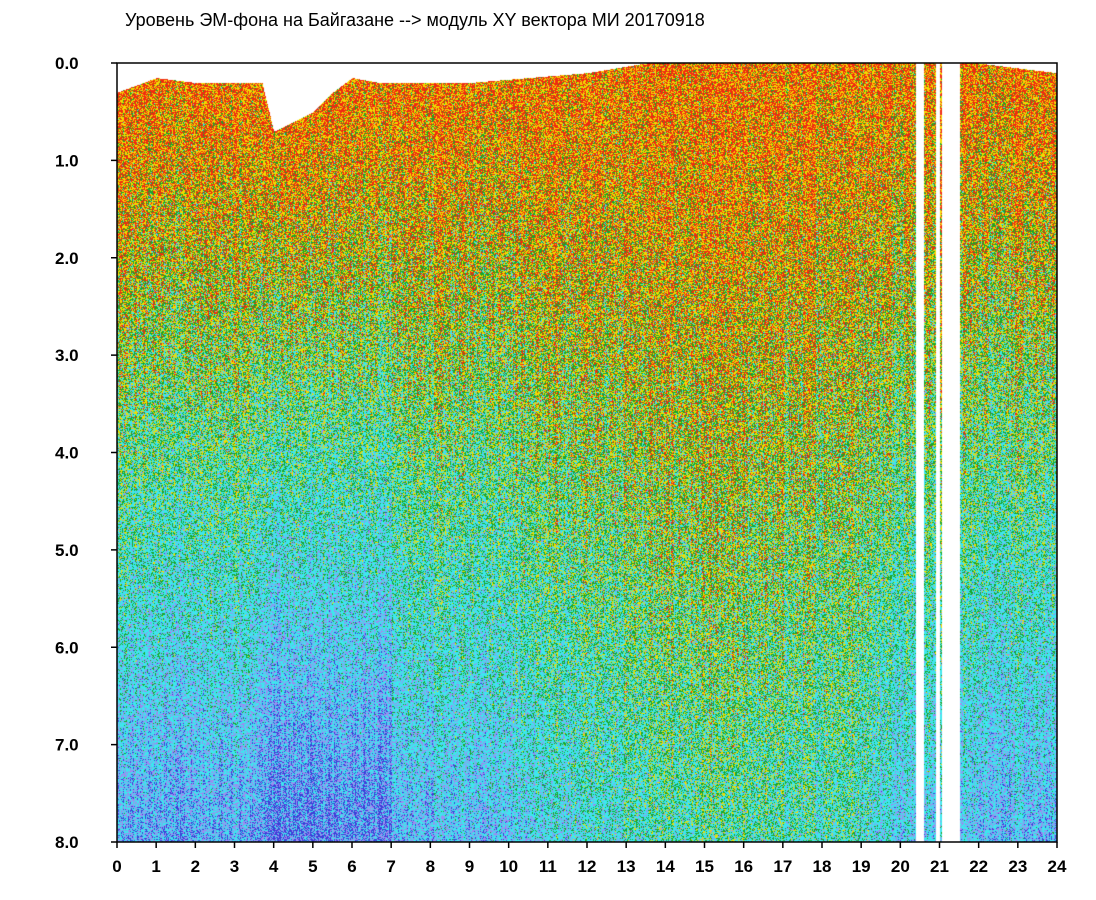 Image resolution: width=1096 pixels, height=900 pixels. Describe the element at coordinates (67, 453) in the screenshot. I see `y-tick-label: 4.0` at that location.